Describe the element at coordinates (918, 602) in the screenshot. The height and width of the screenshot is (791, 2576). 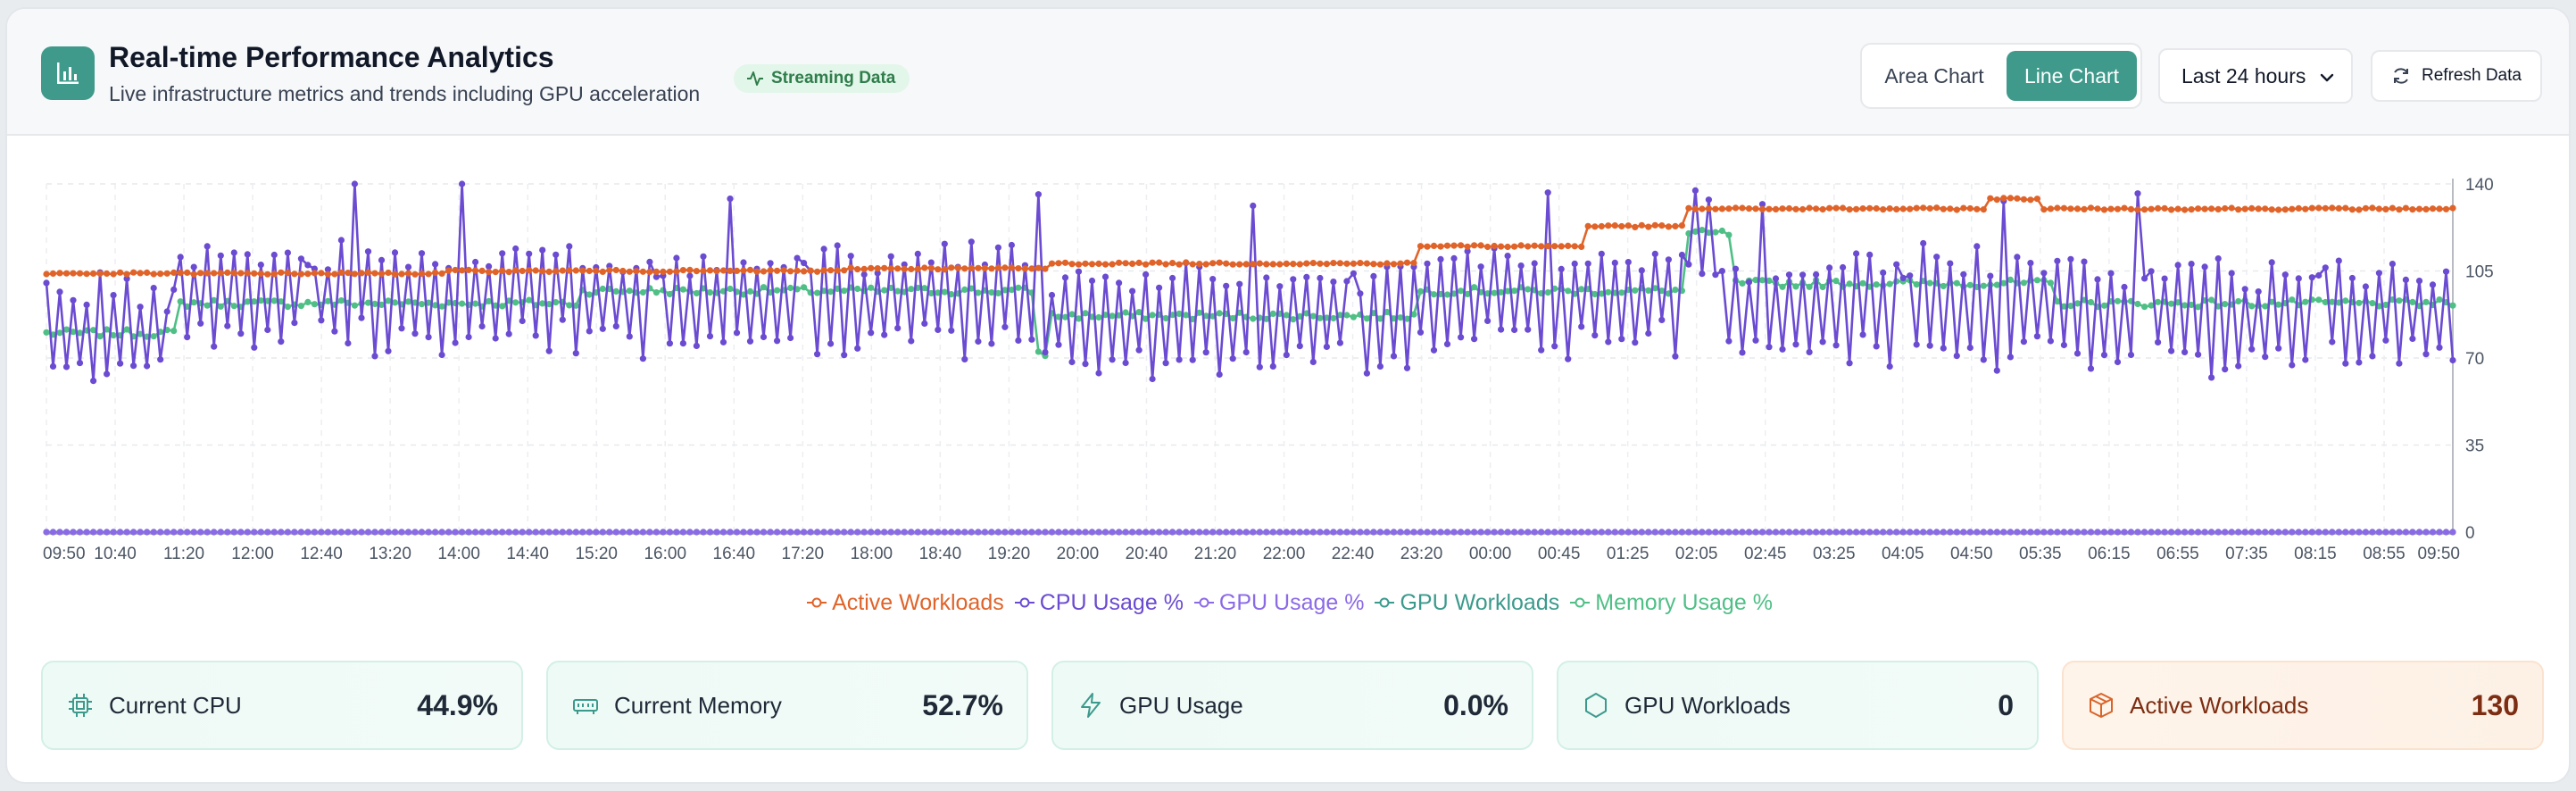
I see `legend-label: Active Workloads` at that location.